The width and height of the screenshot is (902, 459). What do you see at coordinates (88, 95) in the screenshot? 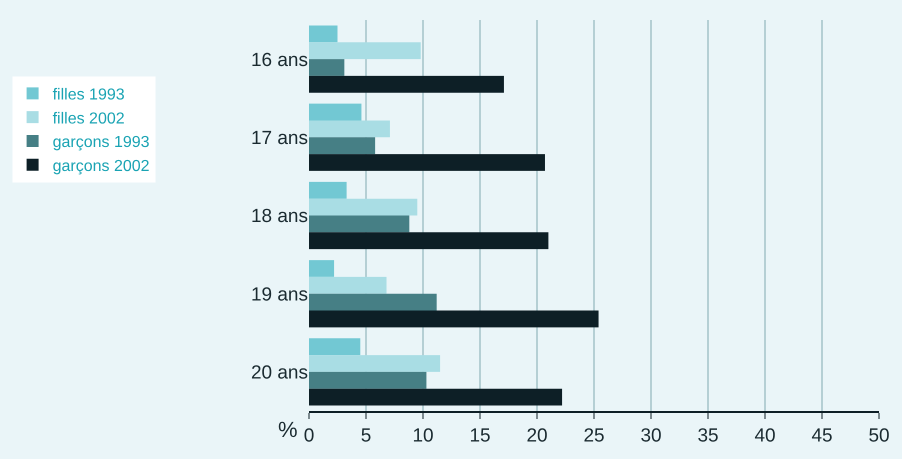
I see `legend-label: filles 1993` at bounding box center [88, 95].